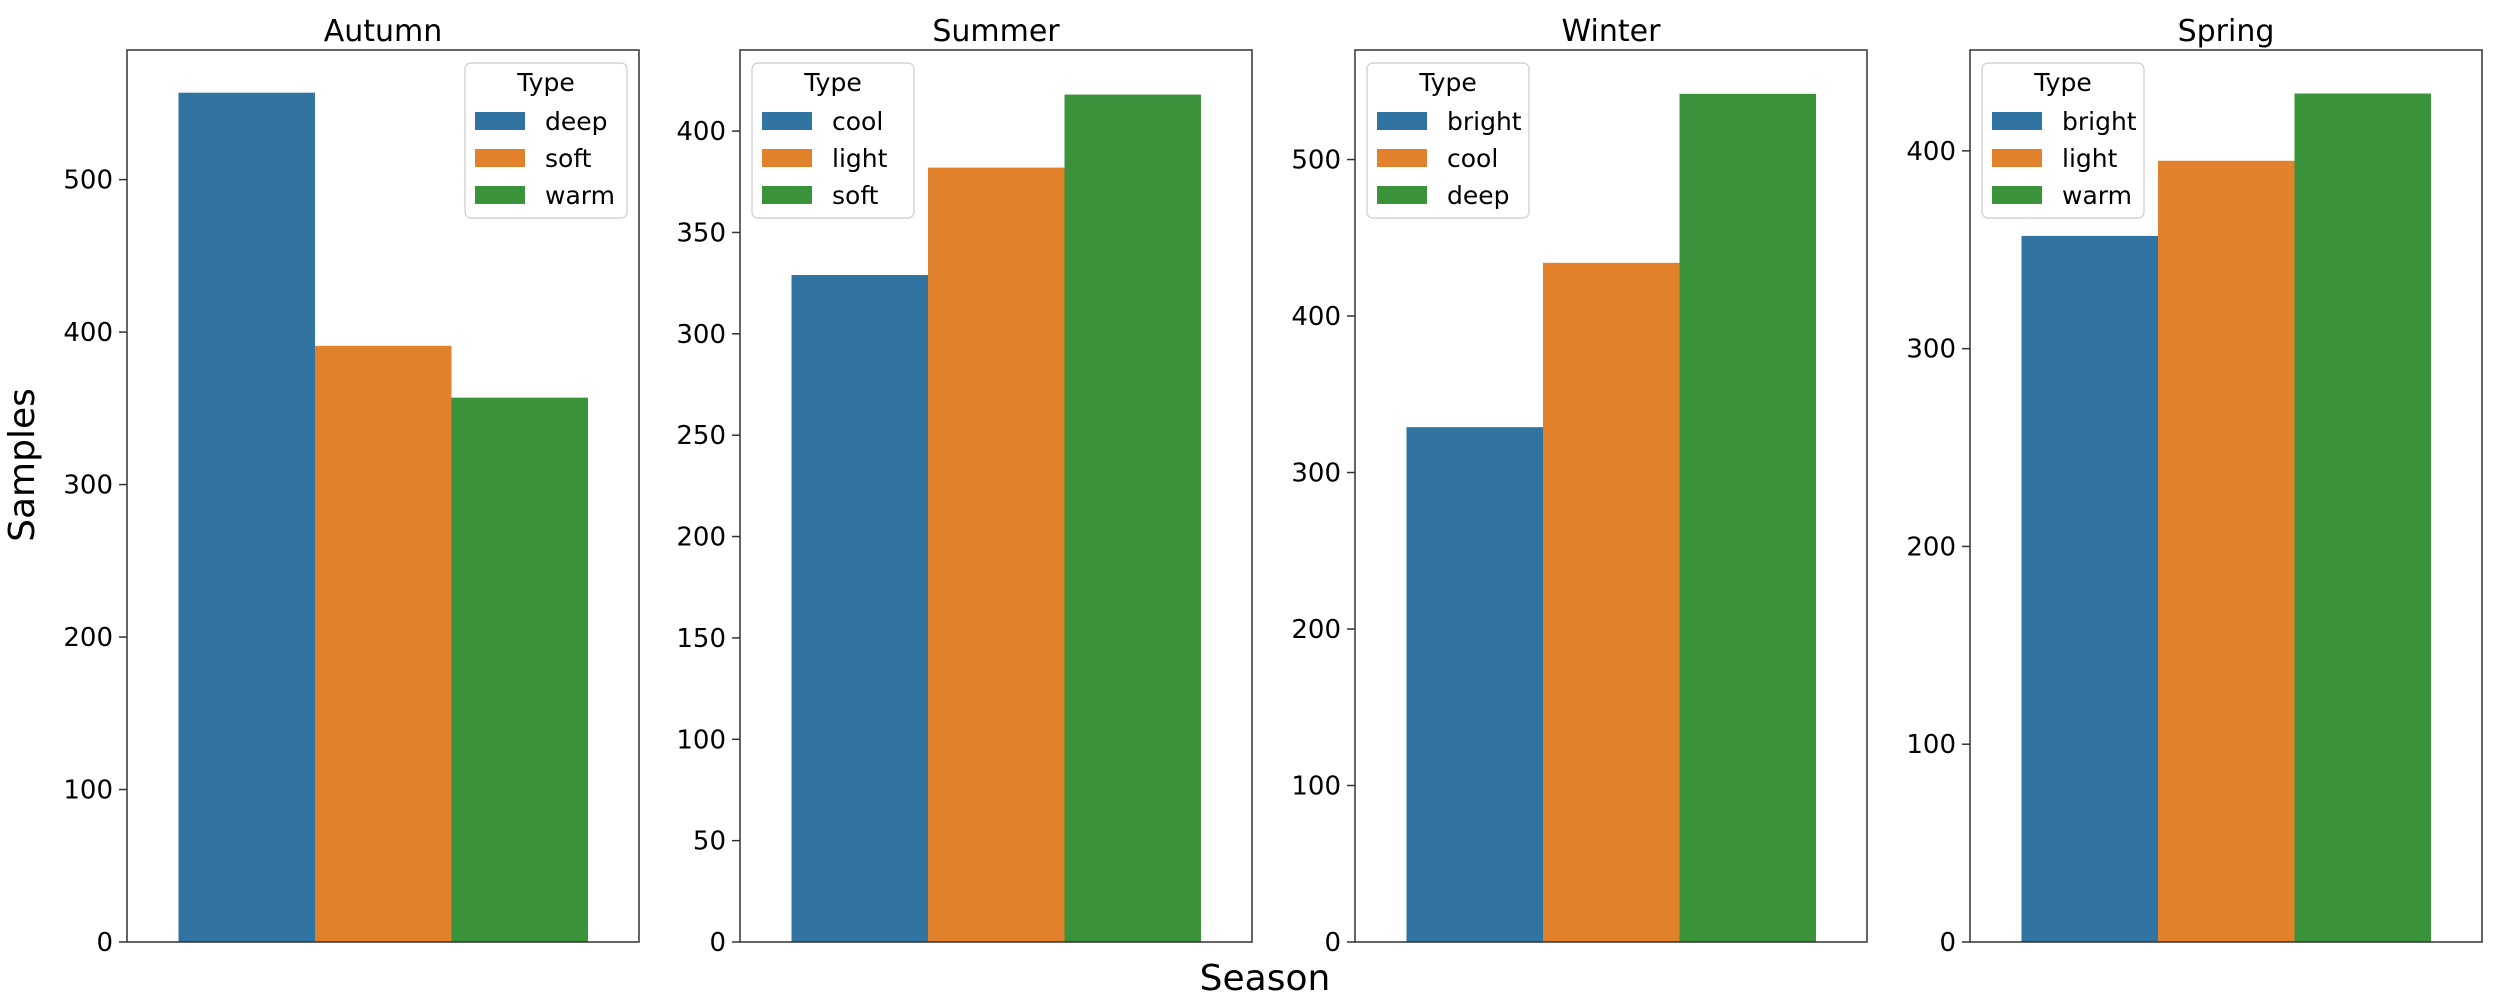  What do you see at coordinates (701, 233) in the screenshot?
I see `y-tick-label: 350` at bounding box center [701, 233].